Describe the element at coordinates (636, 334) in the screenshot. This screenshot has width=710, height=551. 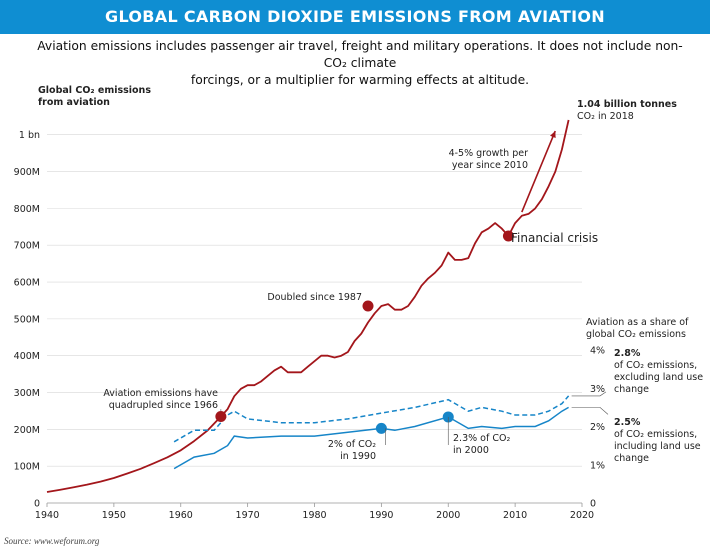
I see `y2-axis-title-line-2: global CO₂ emissions` at that location.